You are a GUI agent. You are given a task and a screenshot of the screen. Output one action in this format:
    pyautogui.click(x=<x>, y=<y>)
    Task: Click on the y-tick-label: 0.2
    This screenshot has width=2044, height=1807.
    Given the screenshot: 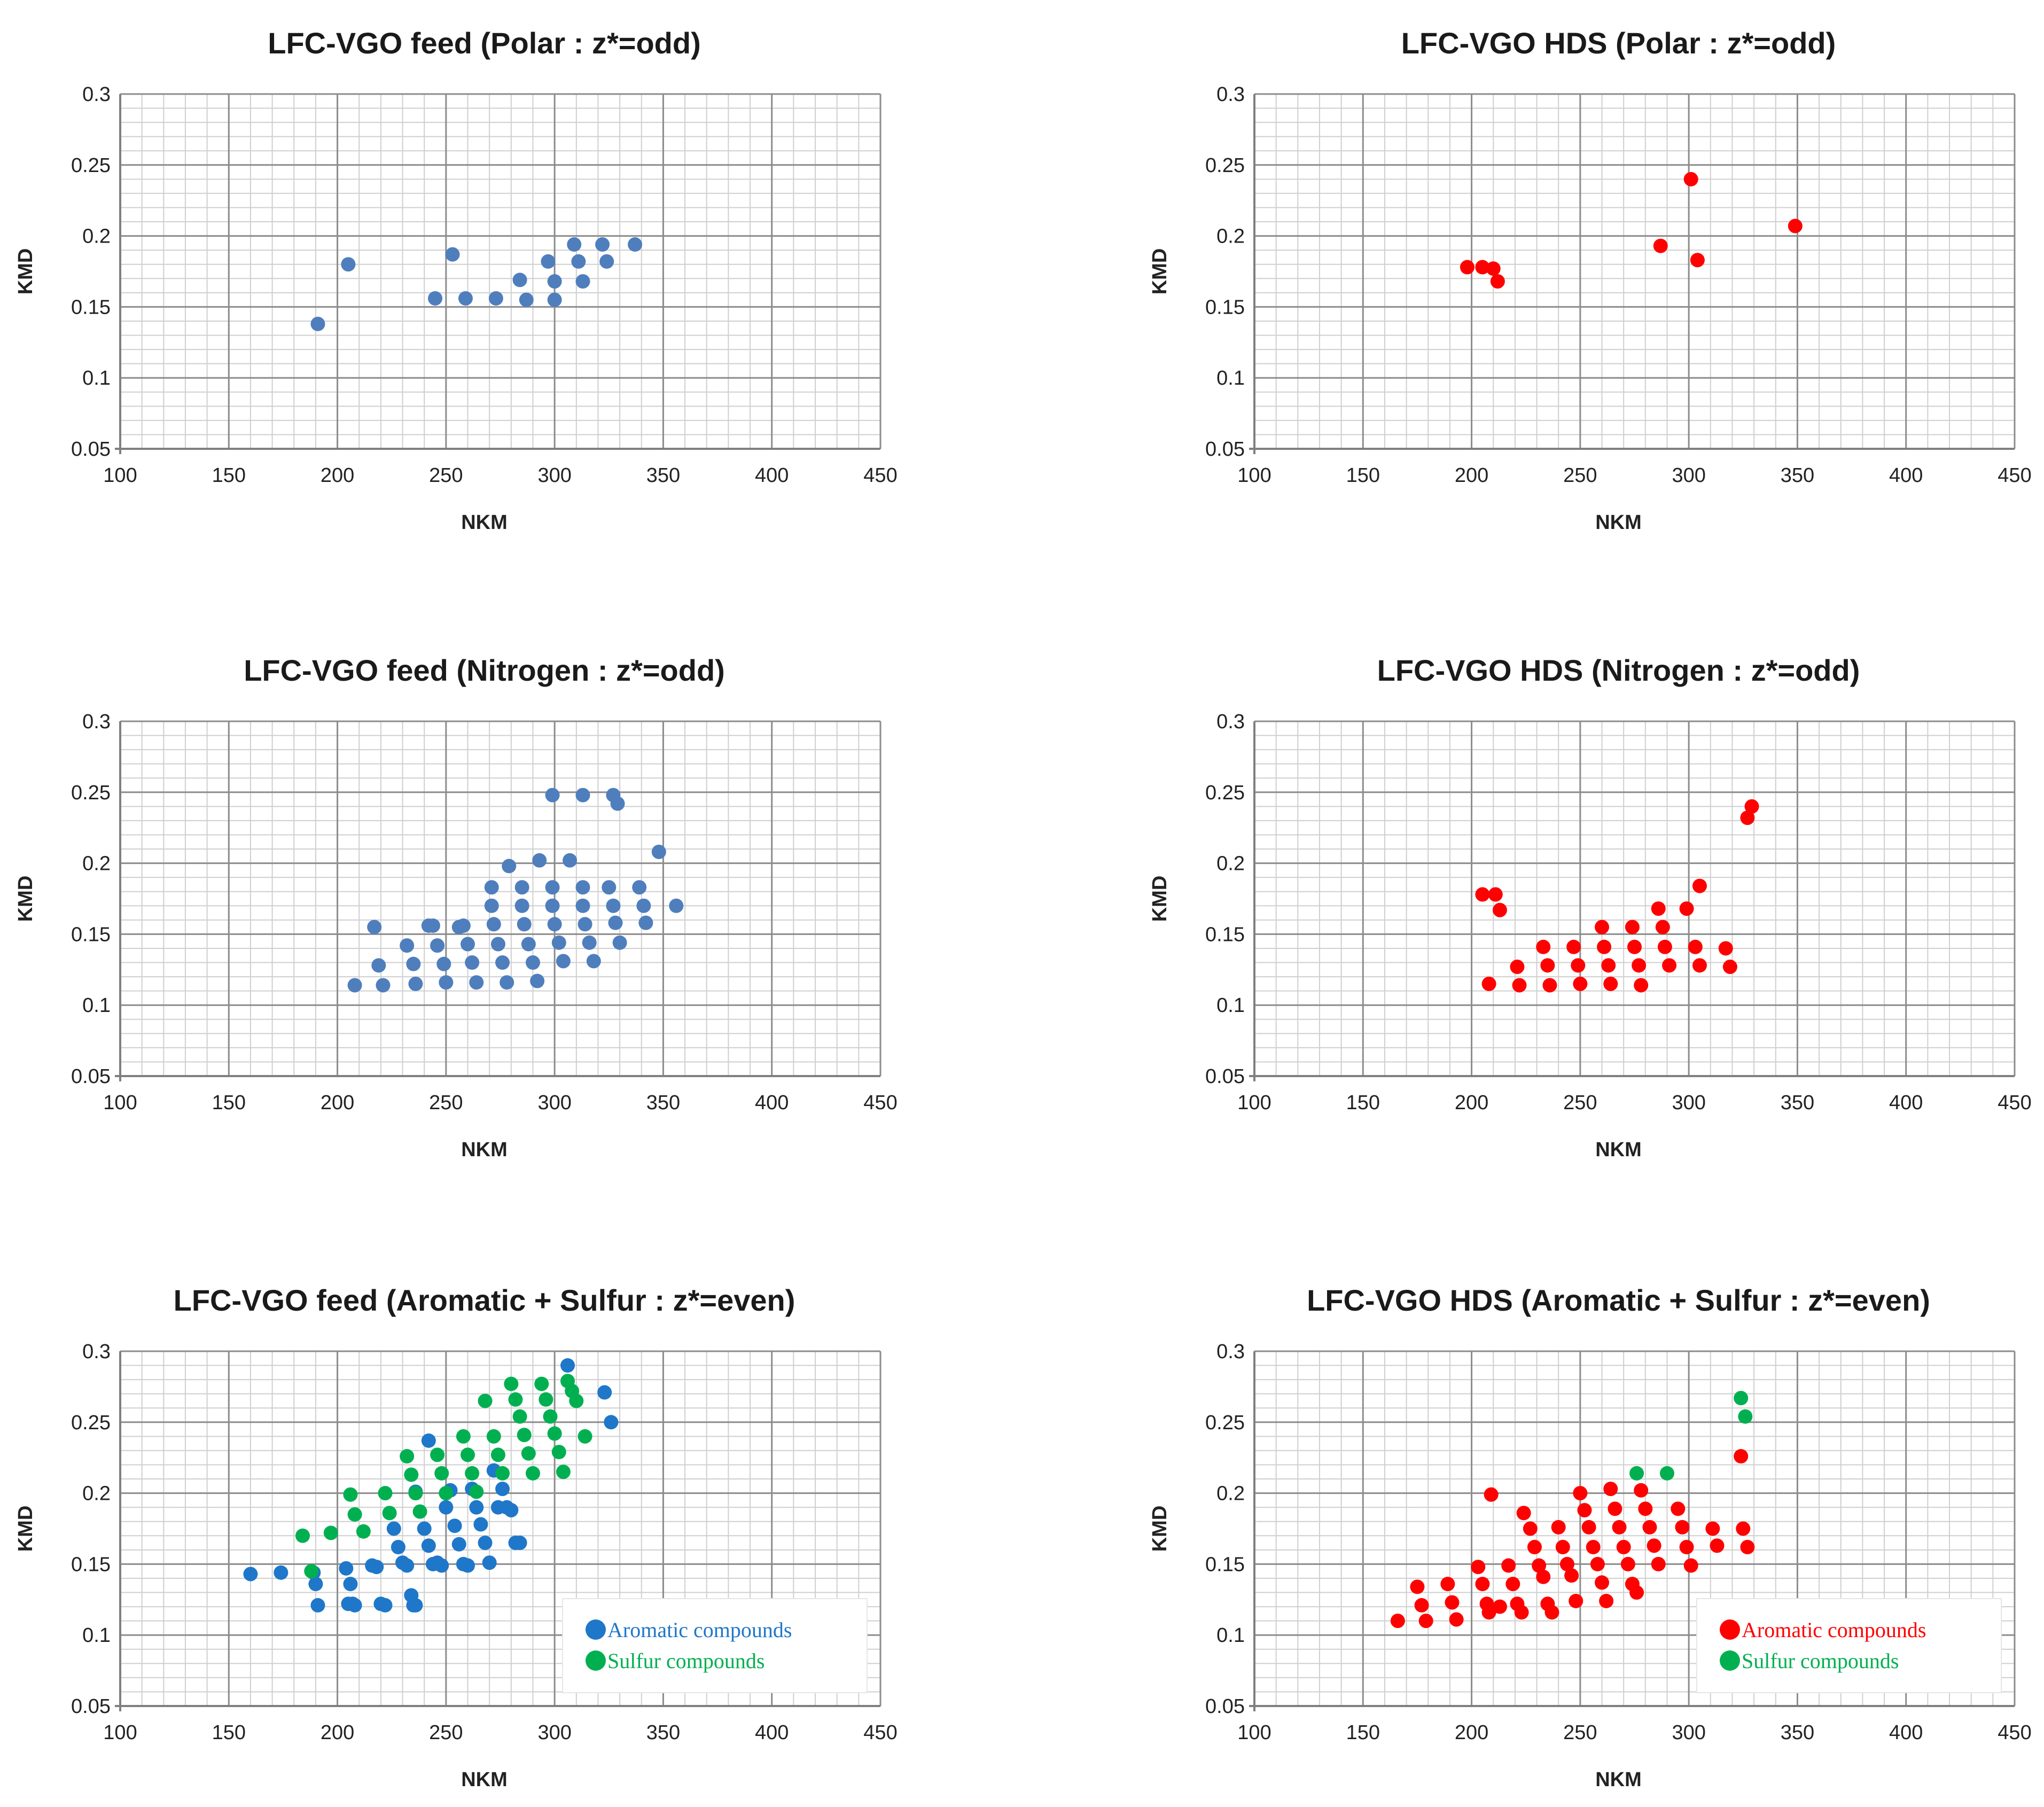 What is the action you would take?
    pyautogui.click(x=1230, y=864)
    